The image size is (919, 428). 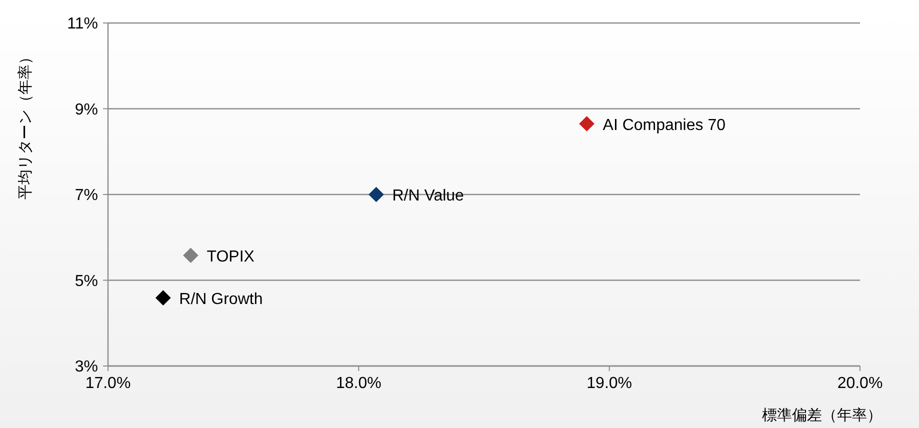 What do you see at coordinates (230, 257) in the screenshot?
I see `series-label: TOPIX` at bounding box center [230, 257].